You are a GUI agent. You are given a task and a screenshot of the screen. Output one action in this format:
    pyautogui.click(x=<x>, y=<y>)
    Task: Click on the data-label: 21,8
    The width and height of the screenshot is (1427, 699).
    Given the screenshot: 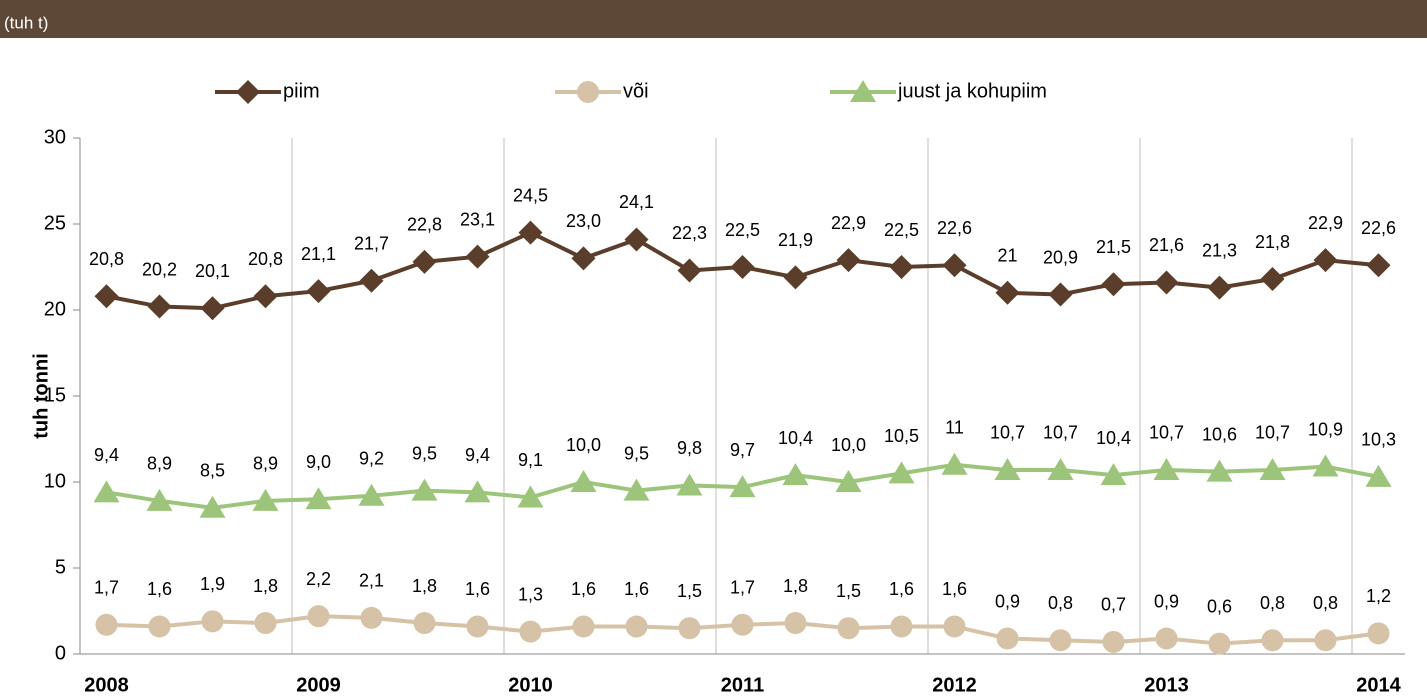 What is the action you would take?
    pyautogui.click(x=1272, y=242)
    